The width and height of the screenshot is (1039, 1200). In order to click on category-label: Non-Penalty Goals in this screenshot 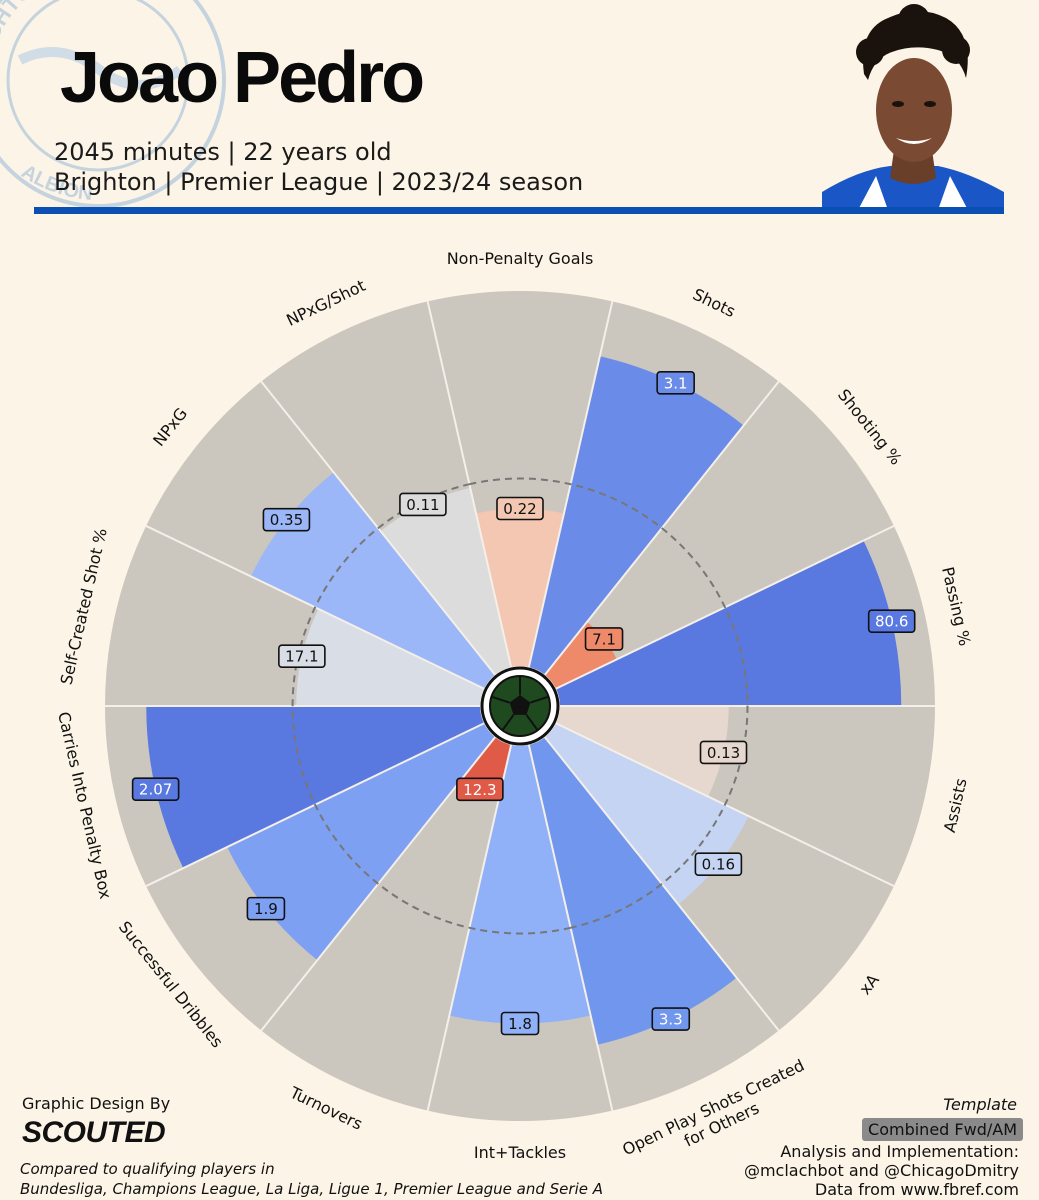, I will do `click(520, 258)`.